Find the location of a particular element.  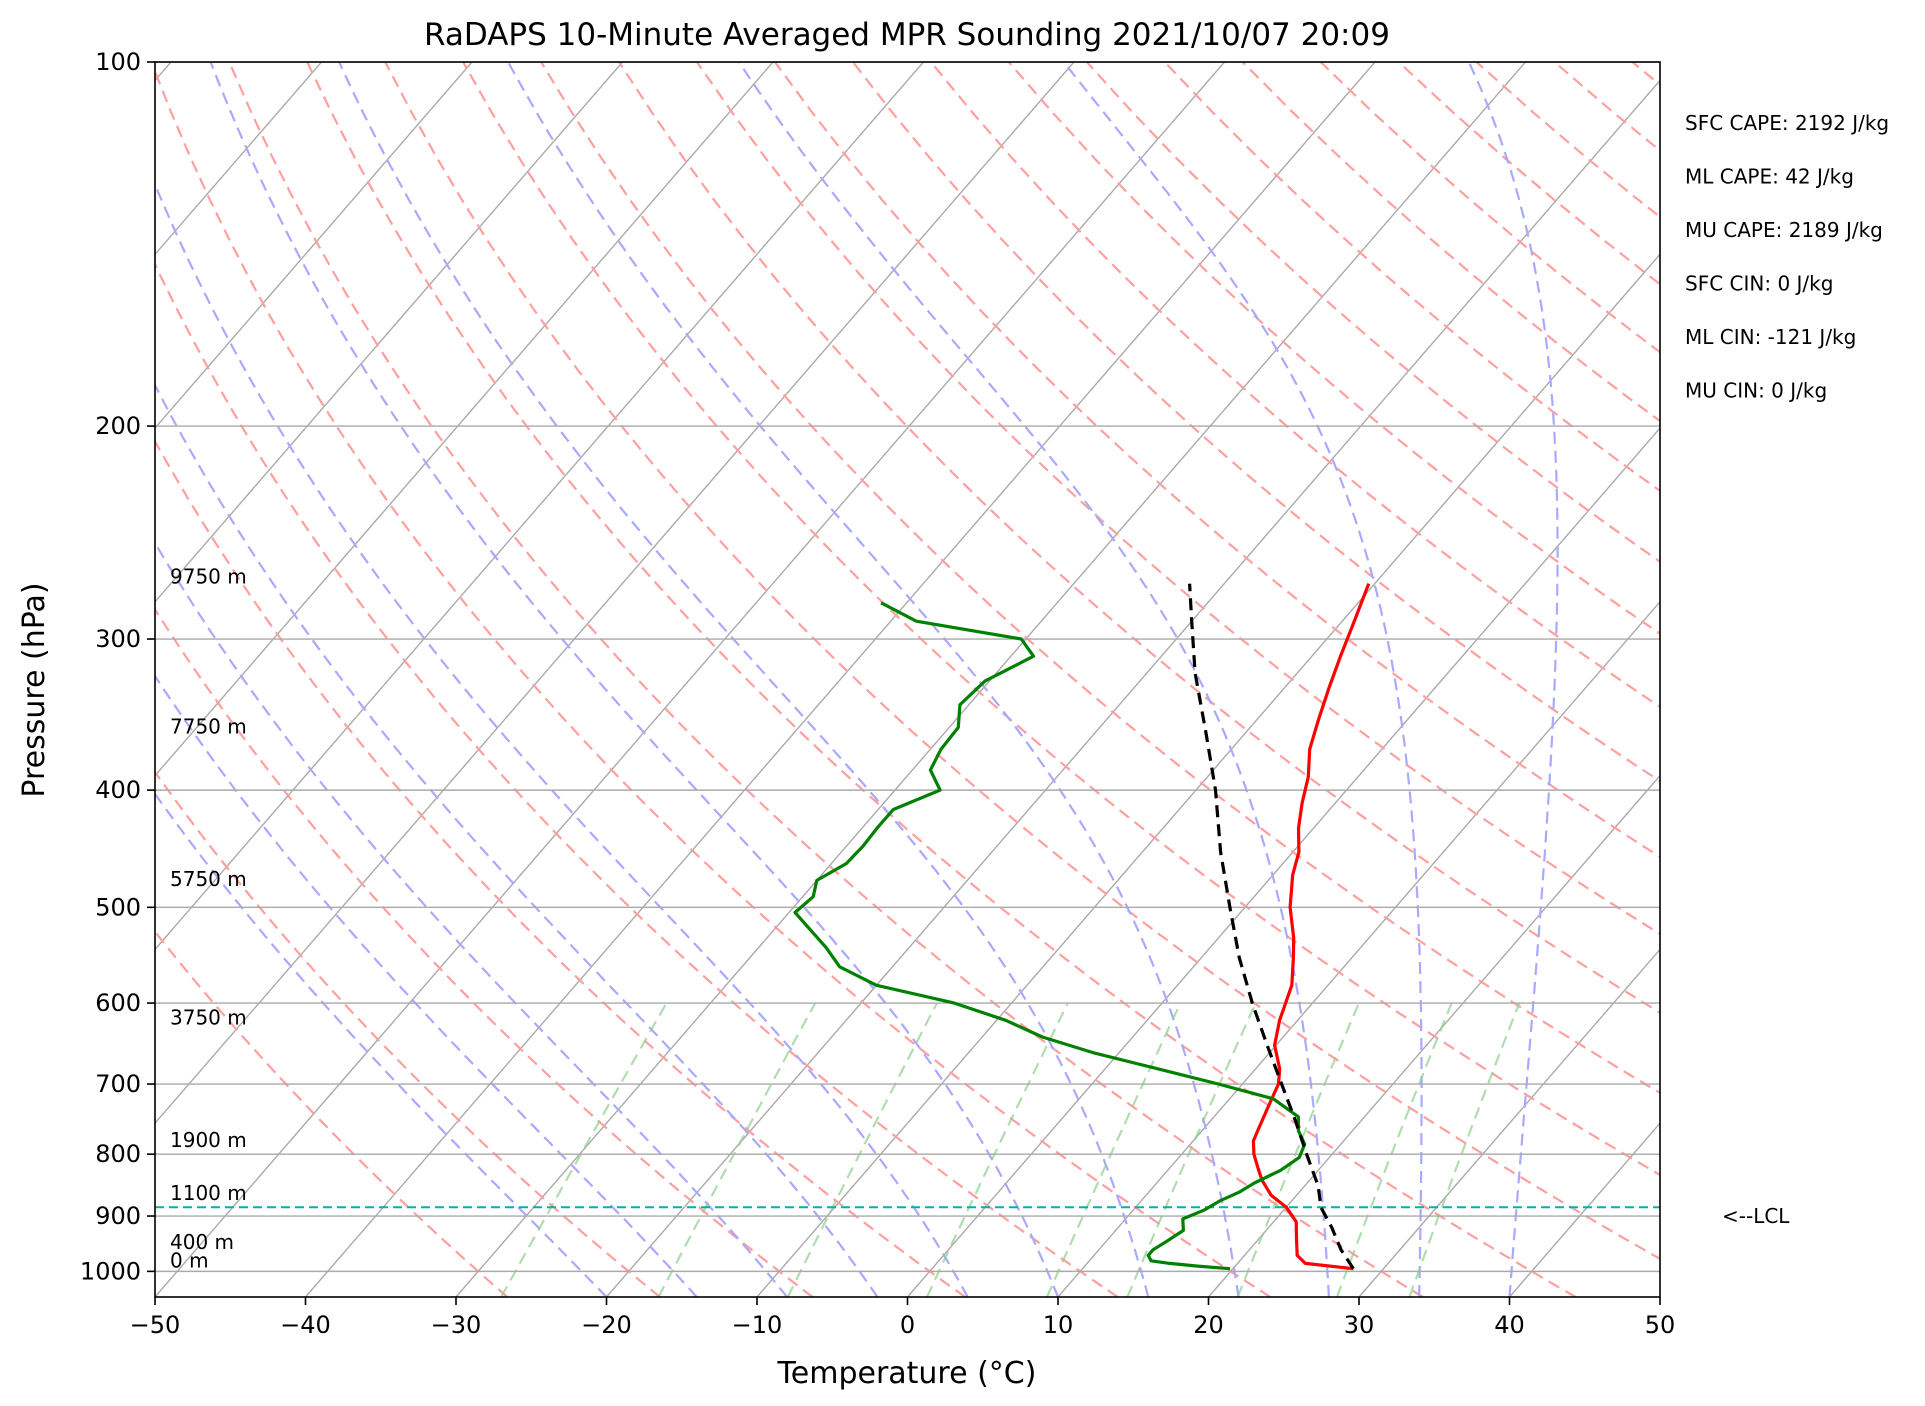

stability-index-text: SFC CAPE: 2192 J/kg is located at coordinates (1787, 123).